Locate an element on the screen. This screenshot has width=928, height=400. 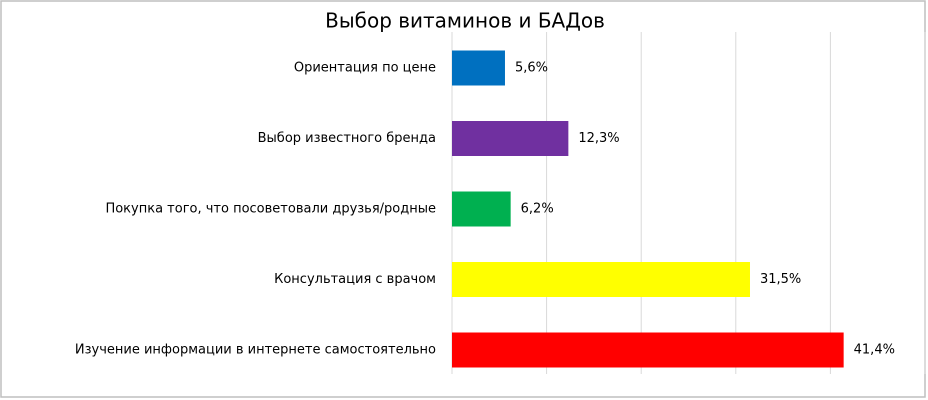
value-label: 12,3% is located at coordinates (598, 138).